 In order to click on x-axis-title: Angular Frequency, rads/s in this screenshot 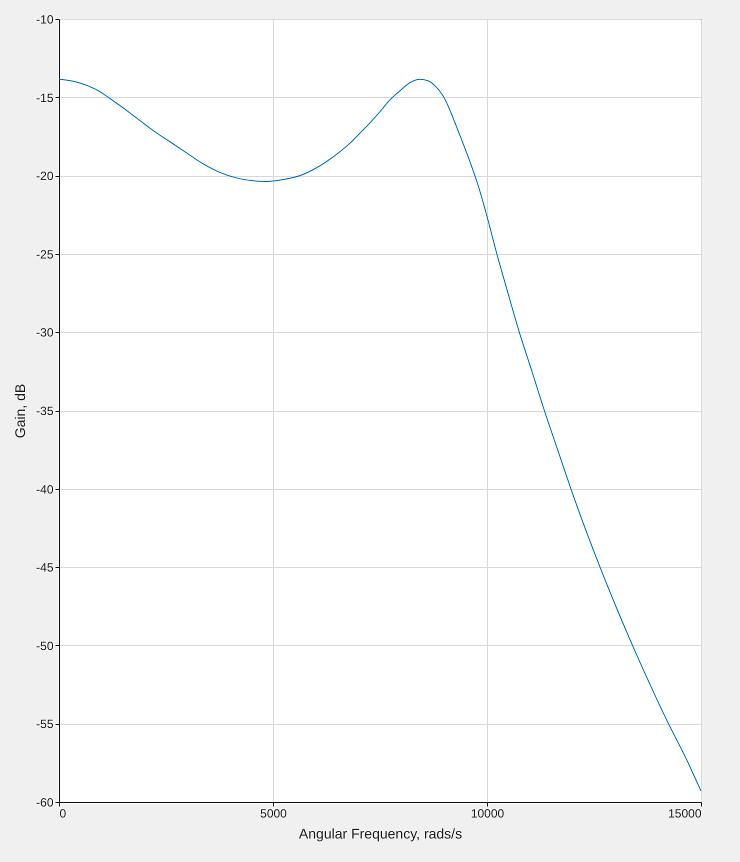, I will do `click(380, 834)`.